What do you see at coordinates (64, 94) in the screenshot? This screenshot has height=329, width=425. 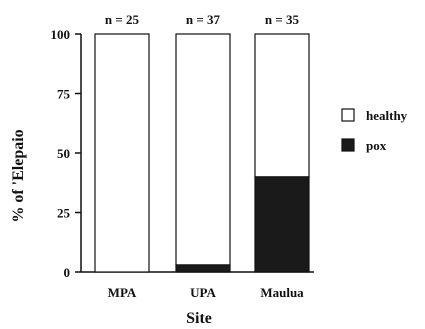 I see `y-tick-label: 75` at bounding box center [64, 94].